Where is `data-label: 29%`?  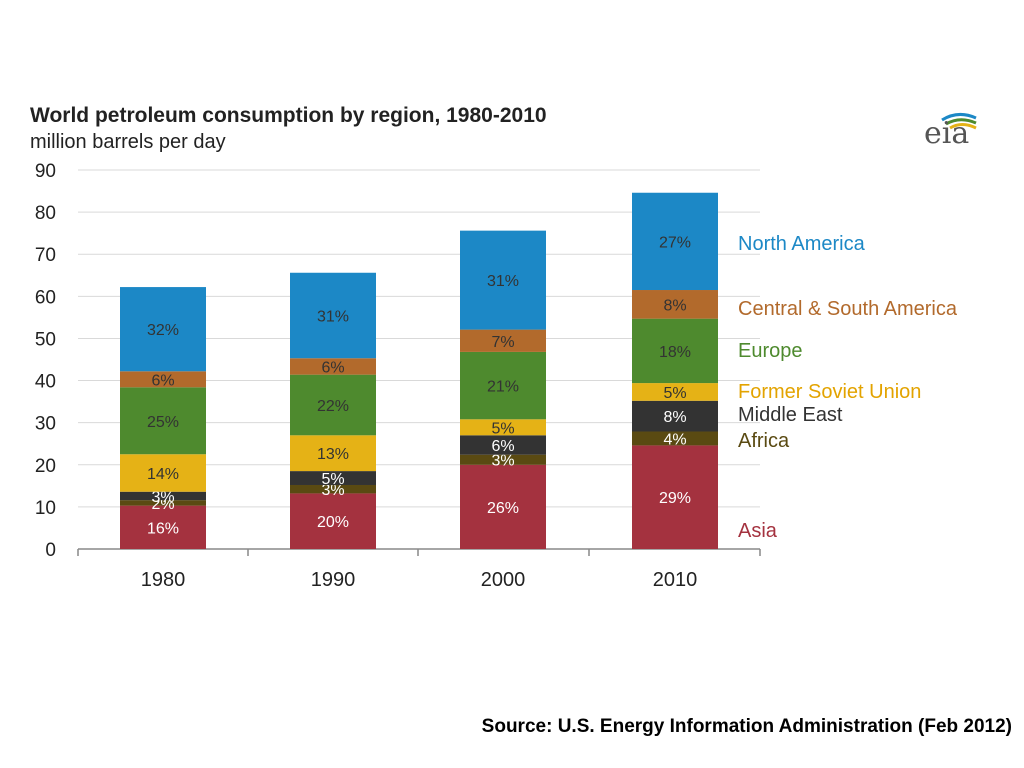
data-label: 29% is located at coordinates (675, 498).